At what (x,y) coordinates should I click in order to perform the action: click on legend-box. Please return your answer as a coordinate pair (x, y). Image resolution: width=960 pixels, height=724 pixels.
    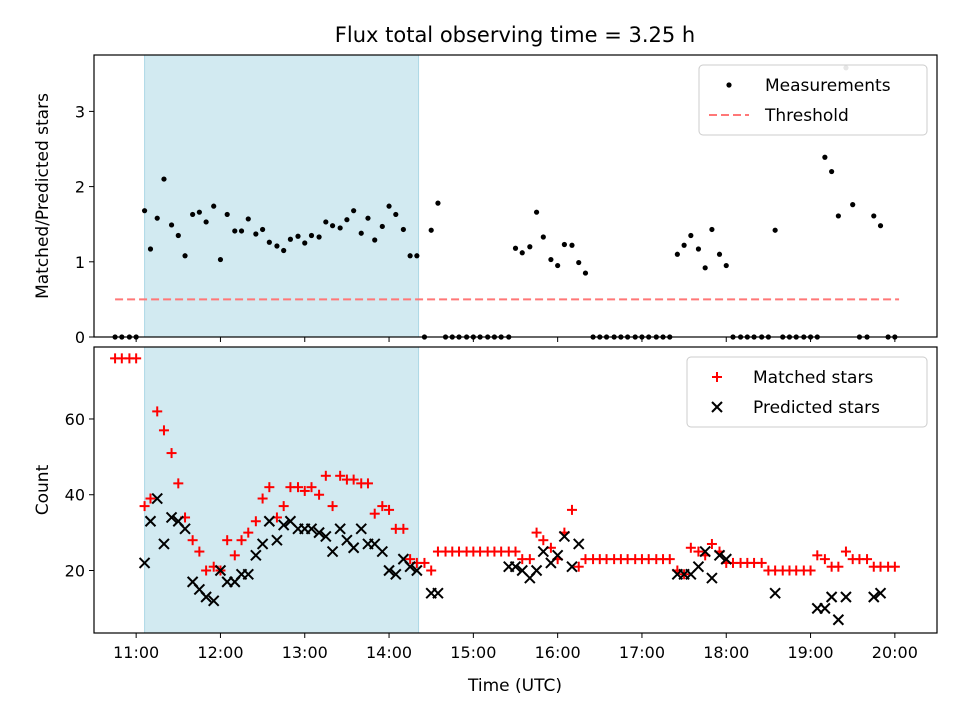
    Looking at the image, I should click on (813, 100).